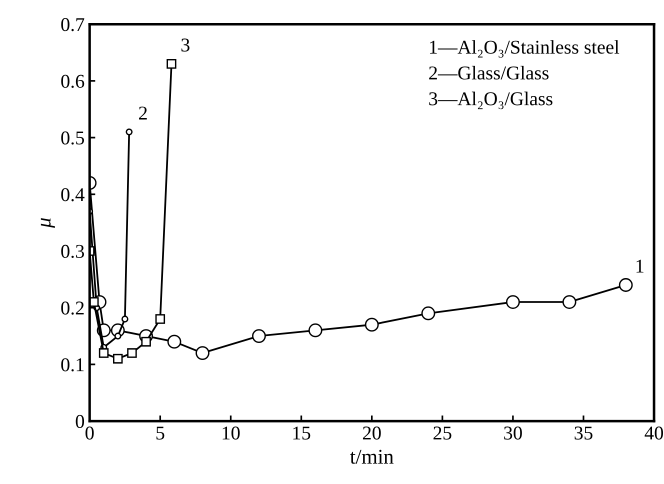  I want to click on series-label: 3, so click(185, 45).